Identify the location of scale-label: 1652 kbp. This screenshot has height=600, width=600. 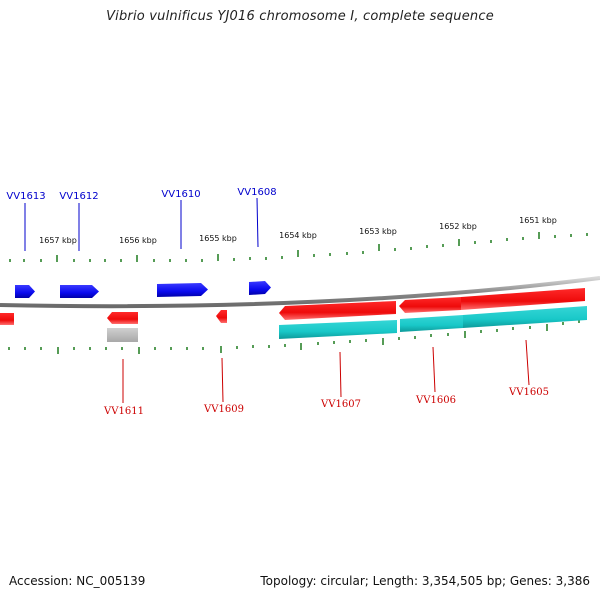
(458, 226).